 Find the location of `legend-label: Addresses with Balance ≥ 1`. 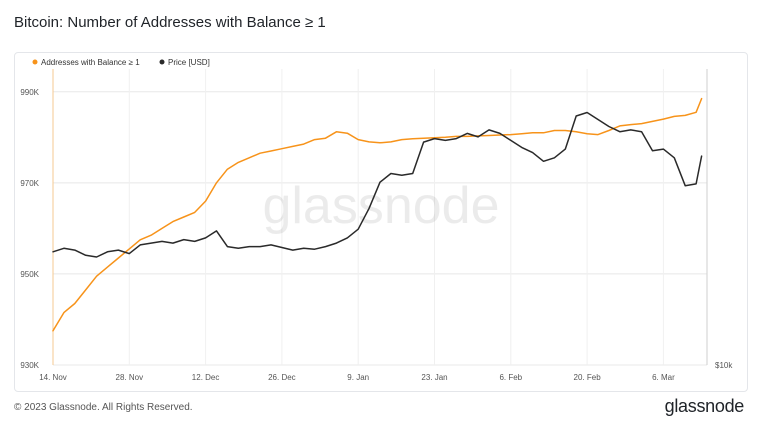

legend-label: Addresses with Balance ≥ 1 is located at coordinates (90, 62).